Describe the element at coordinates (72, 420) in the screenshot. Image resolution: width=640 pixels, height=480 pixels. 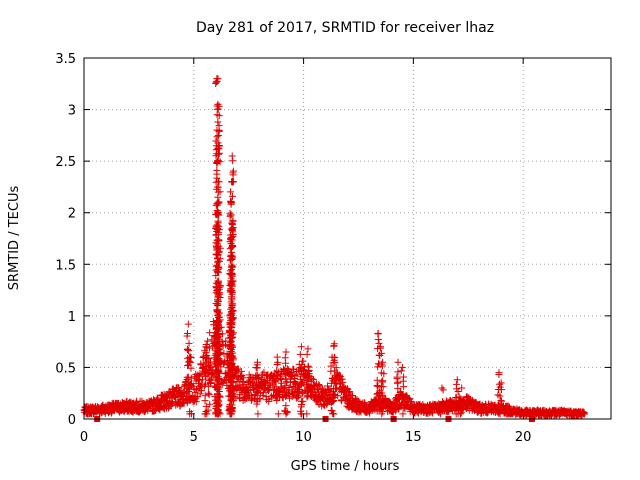
I see `y-tick-label: 0` at that location.